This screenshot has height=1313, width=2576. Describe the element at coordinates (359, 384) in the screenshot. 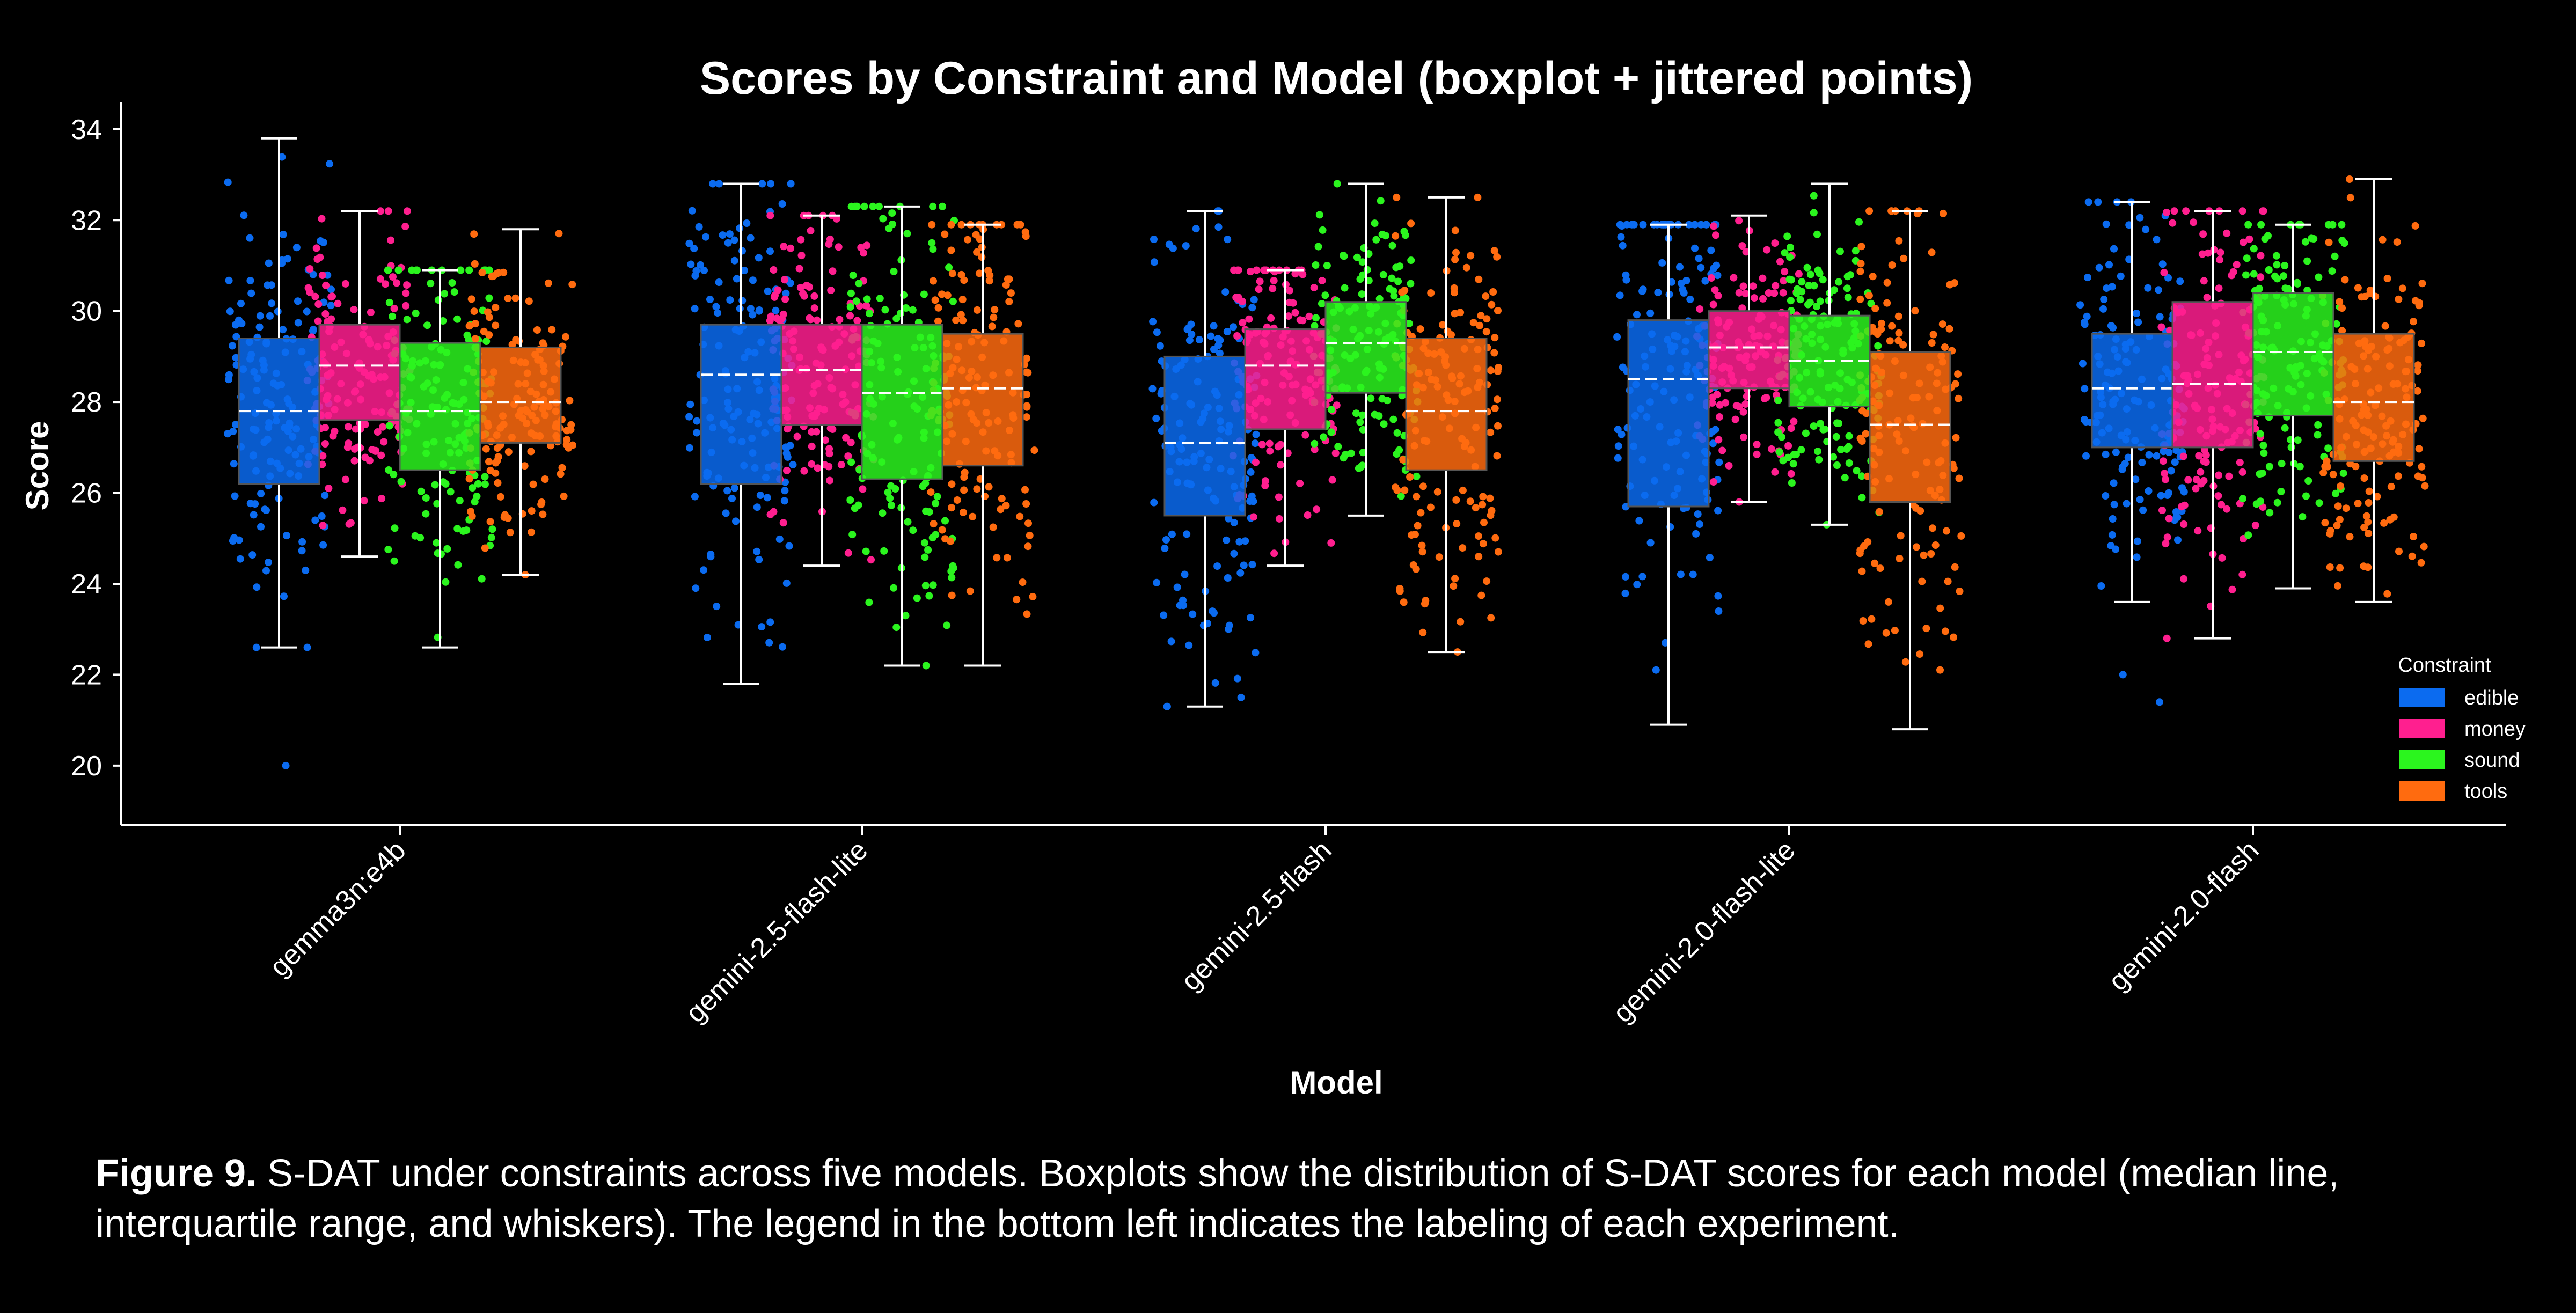

I see `box-money-gemma3n:e4b` at that location.